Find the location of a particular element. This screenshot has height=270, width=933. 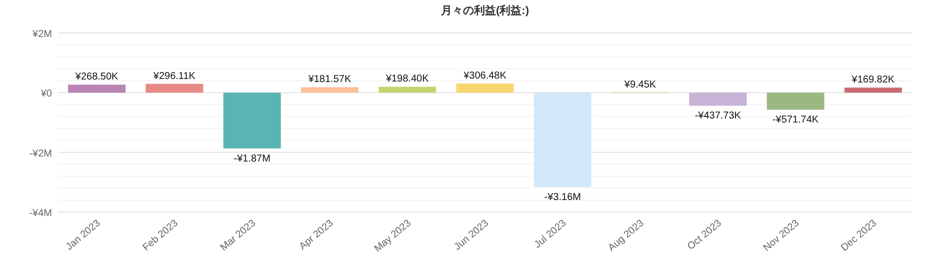

data-label: ¥306.48K is located at coordinates (484, 76).